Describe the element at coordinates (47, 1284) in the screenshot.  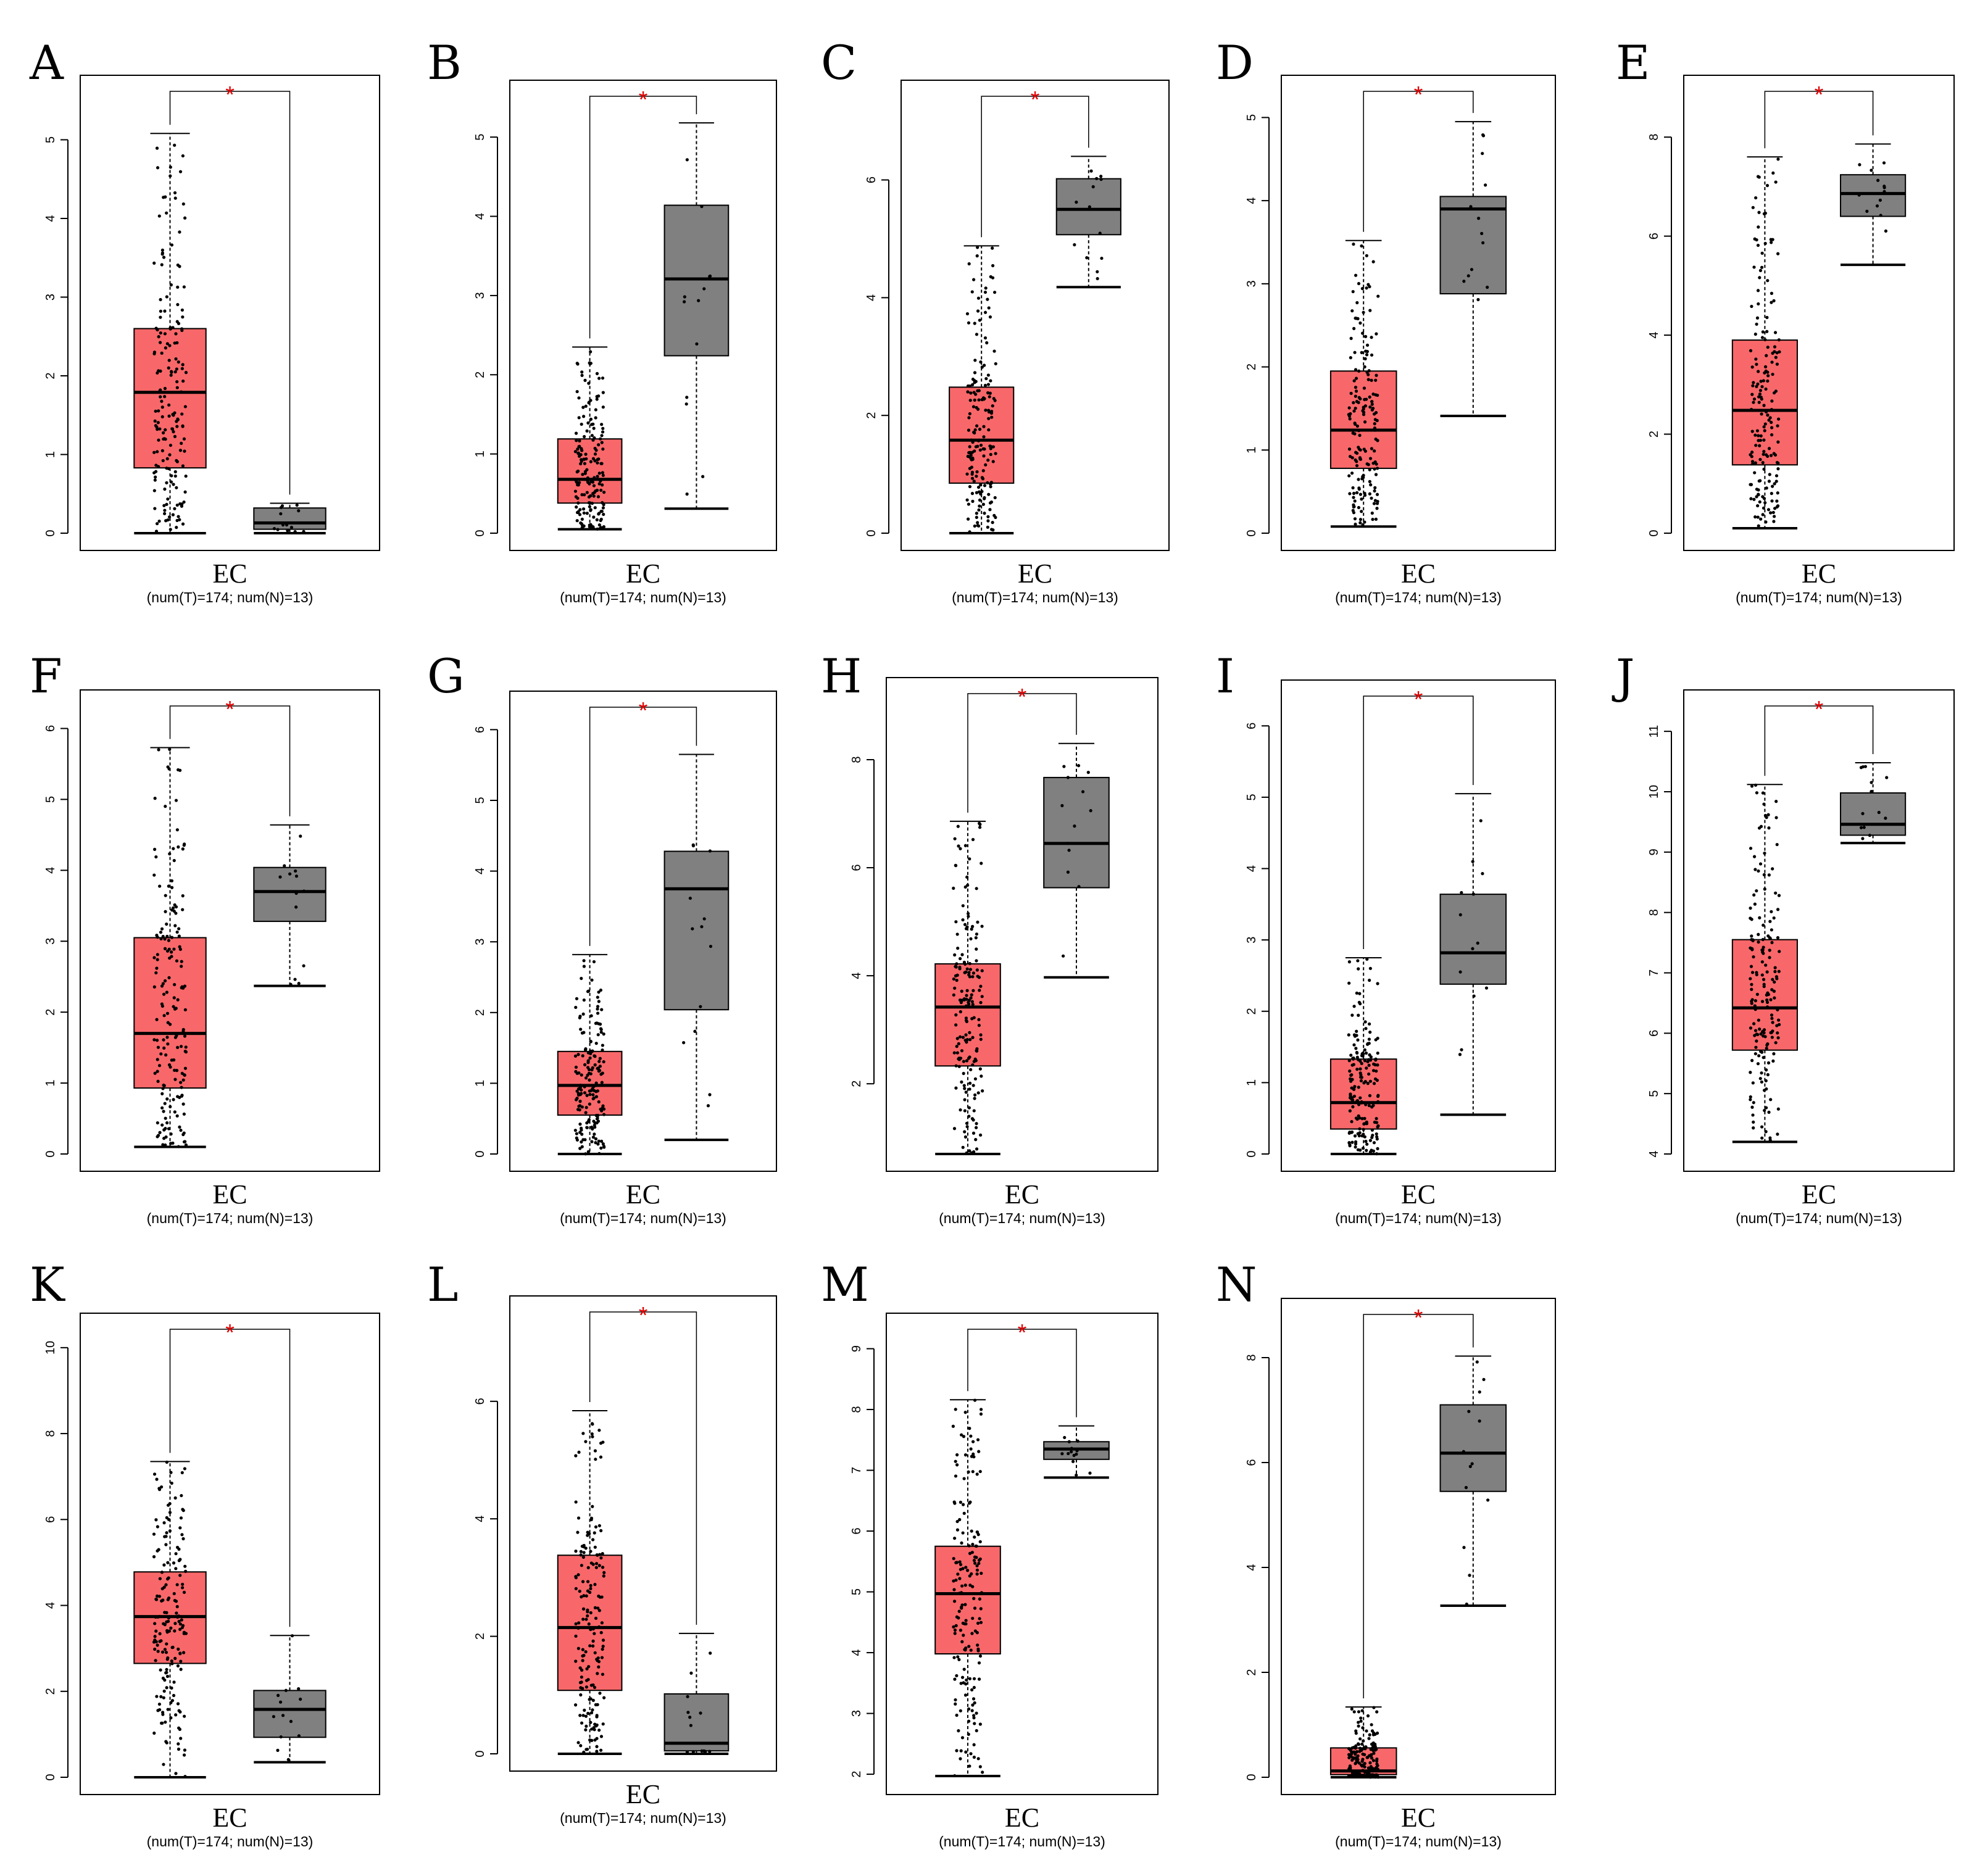
I see `panel-letter: K` at that location.